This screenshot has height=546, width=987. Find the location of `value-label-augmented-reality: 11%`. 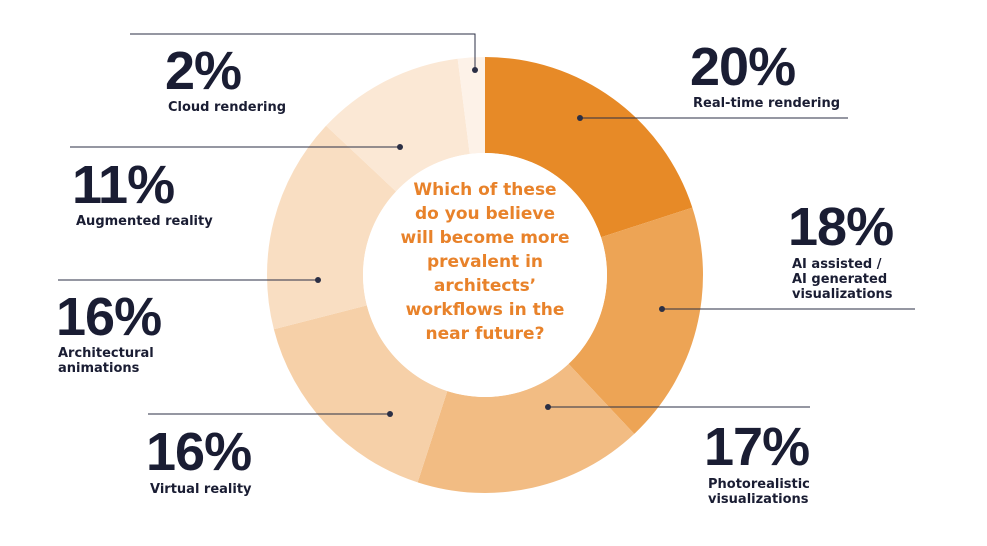

value-label-augmented-reality: 11% is located at coordinates (123, 185).